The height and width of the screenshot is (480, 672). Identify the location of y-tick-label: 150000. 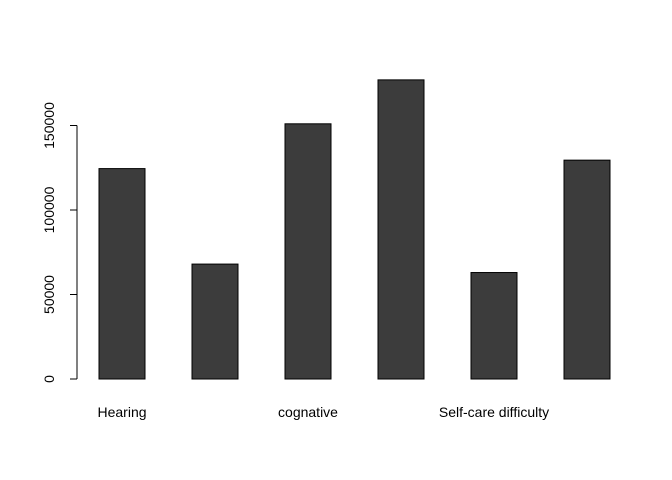
(49, 125).